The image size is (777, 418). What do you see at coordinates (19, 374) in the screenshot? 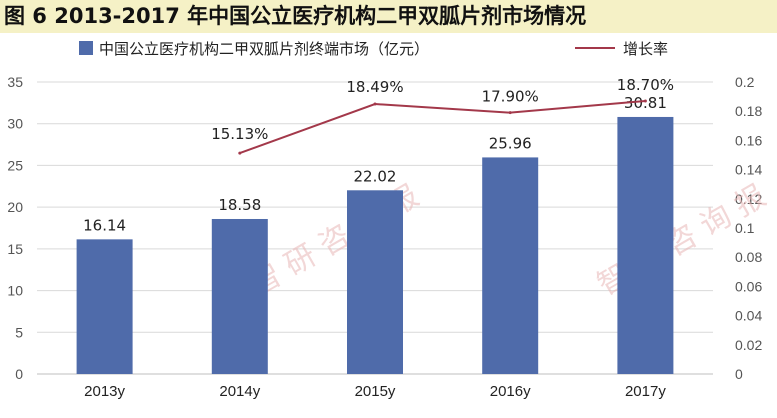
I see `y-left-tick-label: 0` at bounding box center [19, 374].